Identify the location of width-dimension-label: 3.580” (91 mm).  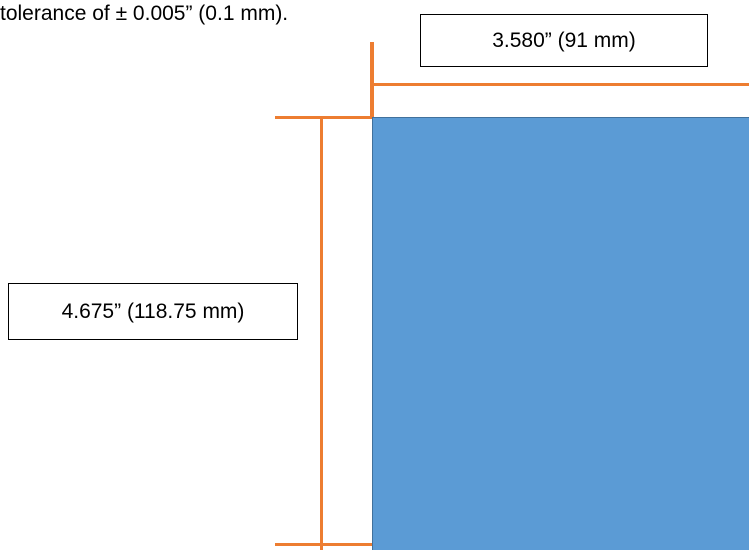
(564, 40).